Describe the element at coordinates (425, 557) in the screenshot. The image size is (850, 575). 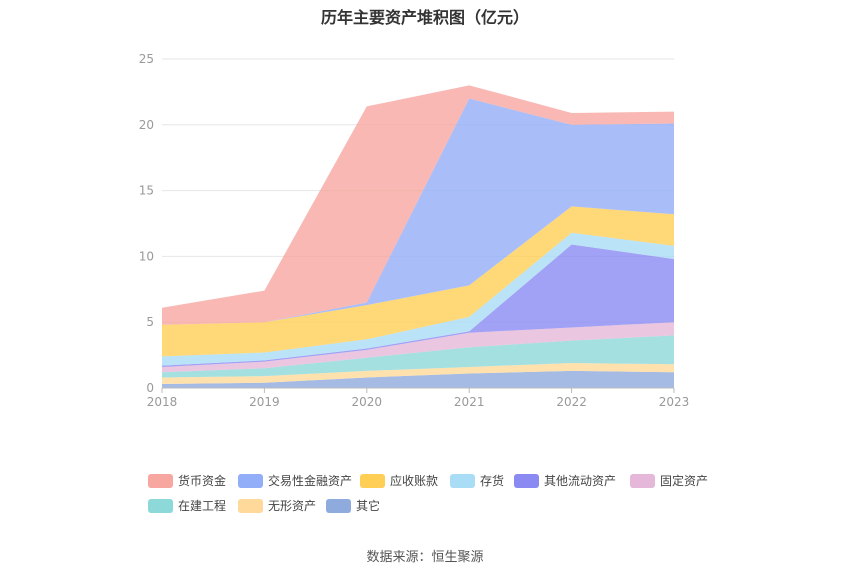
I see `data-source: 数据来源：恒生聚源` at that location.